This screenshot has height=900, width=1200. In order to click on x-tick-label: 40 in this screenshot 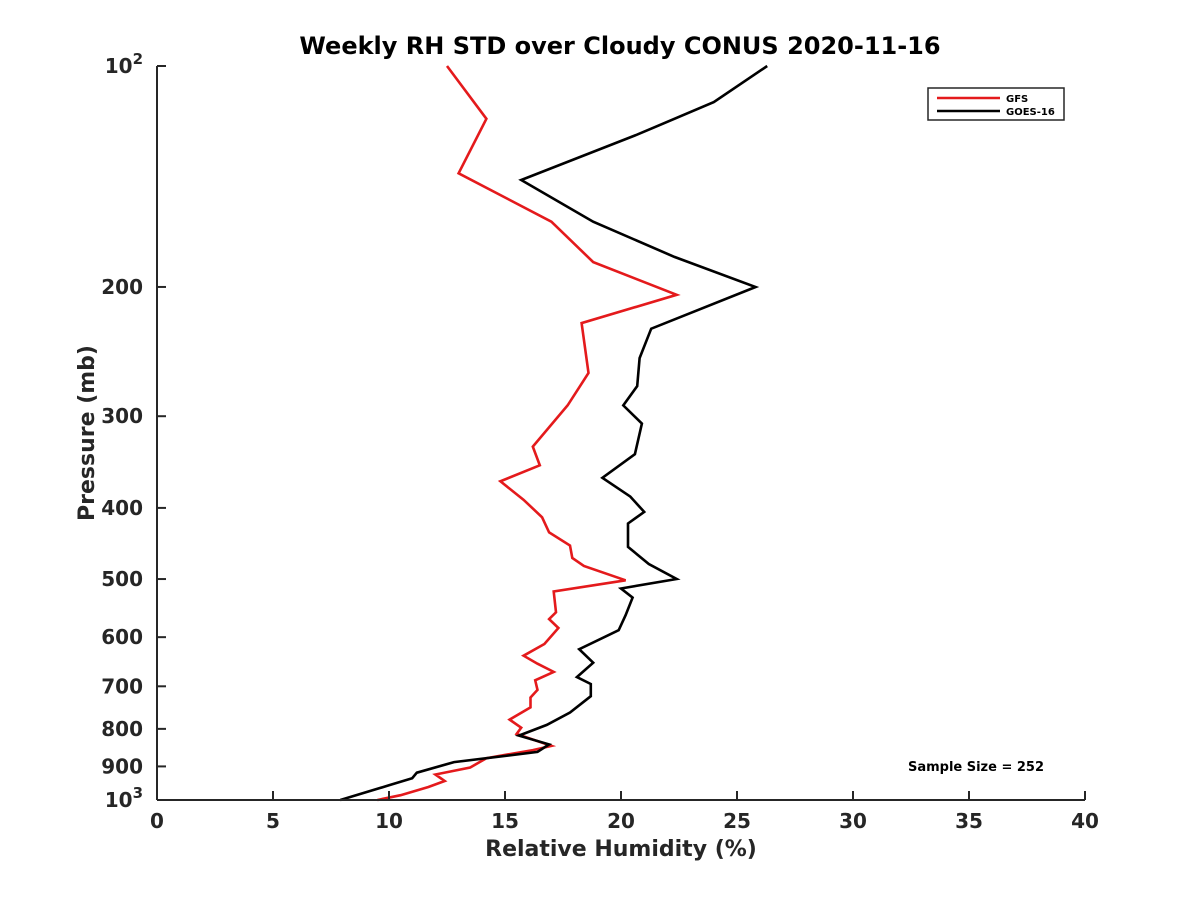, I will do `click(1085, 821)`.